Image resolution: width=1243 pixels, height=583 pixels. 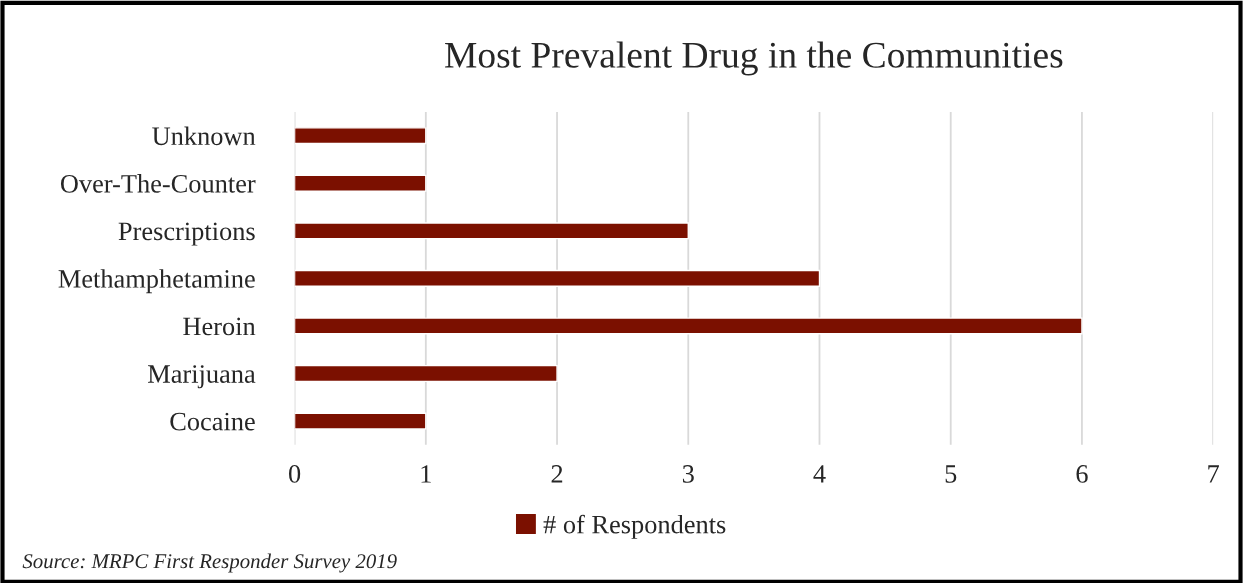 I want to click on y-tick-label: Over-The-Counter, so click(x=158, y=183).